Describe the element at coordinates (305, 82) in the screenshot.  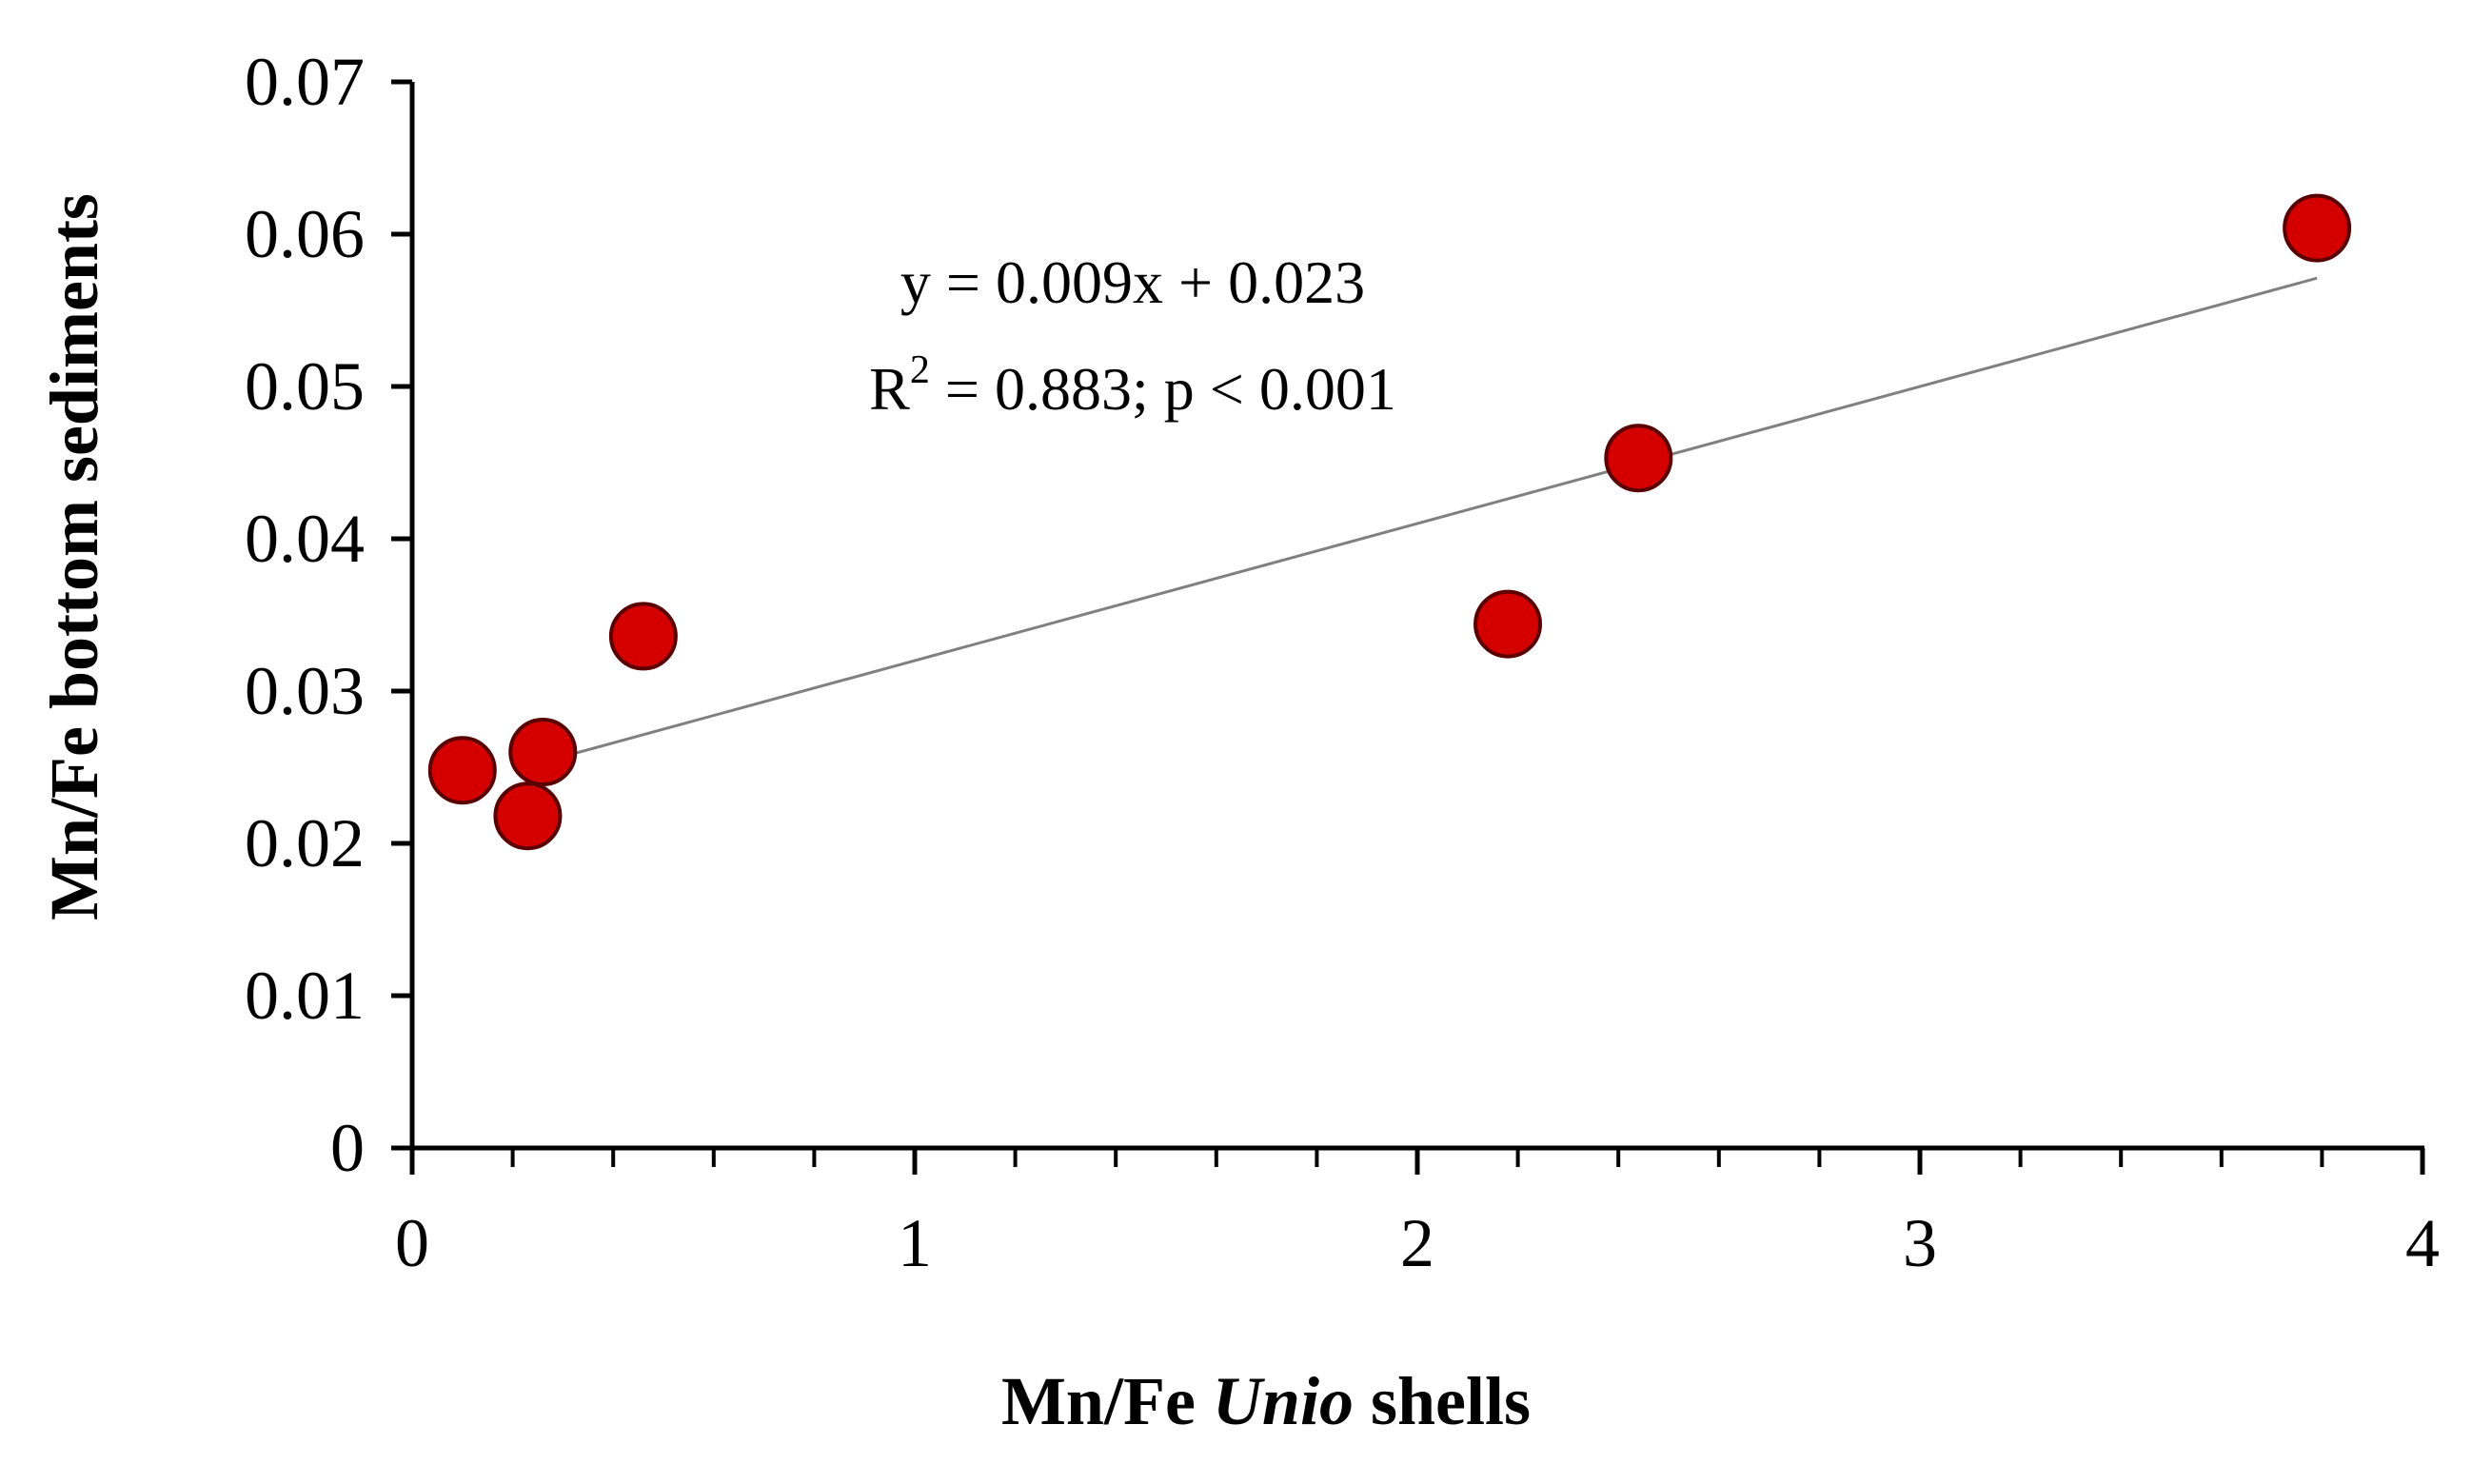
I see `y-tick-label: 0.07` at that location.